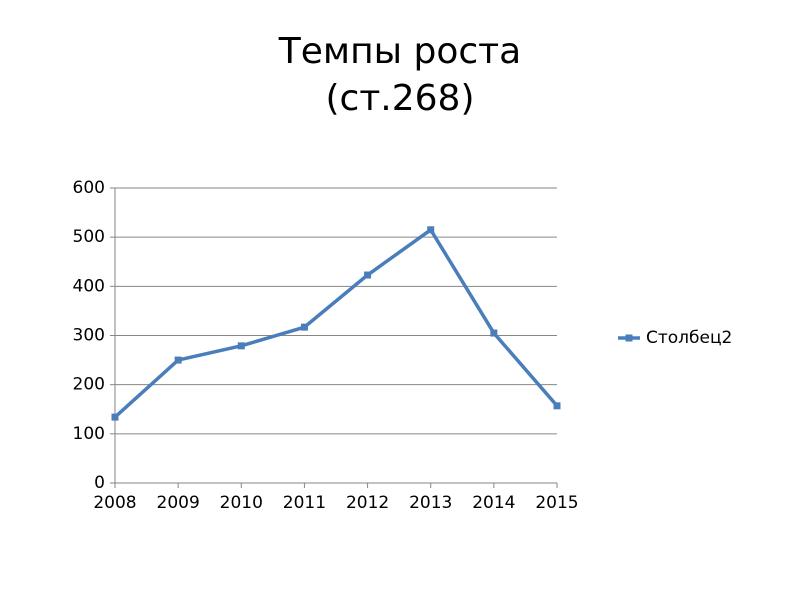 The height and width of the screenshot is (600, 800). I want to click on legend-marker, so click(629, 338).